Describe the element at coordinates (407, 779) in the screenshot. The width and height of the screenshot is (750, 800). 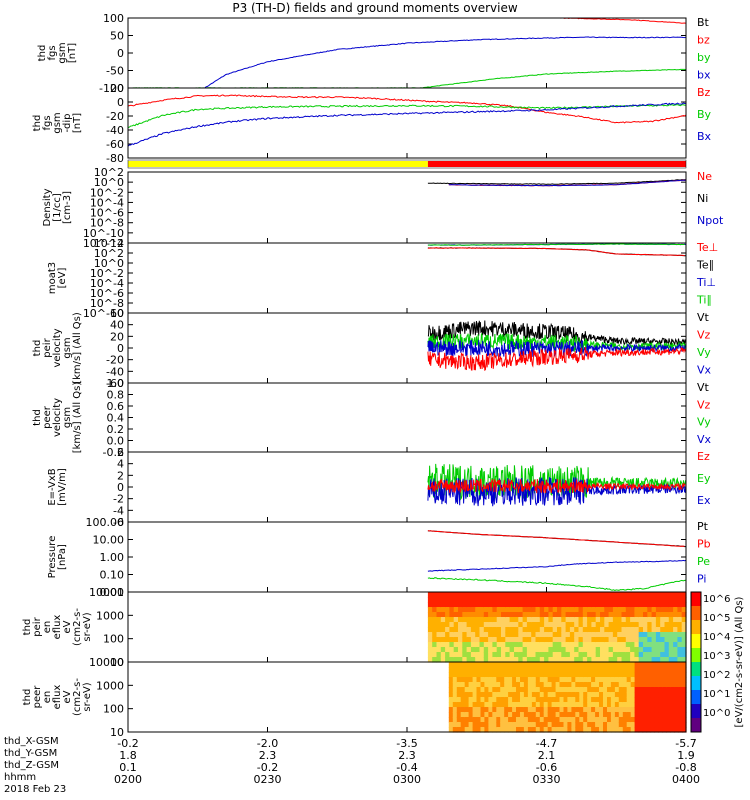
I see `x-tick-label: 0300` at that location.